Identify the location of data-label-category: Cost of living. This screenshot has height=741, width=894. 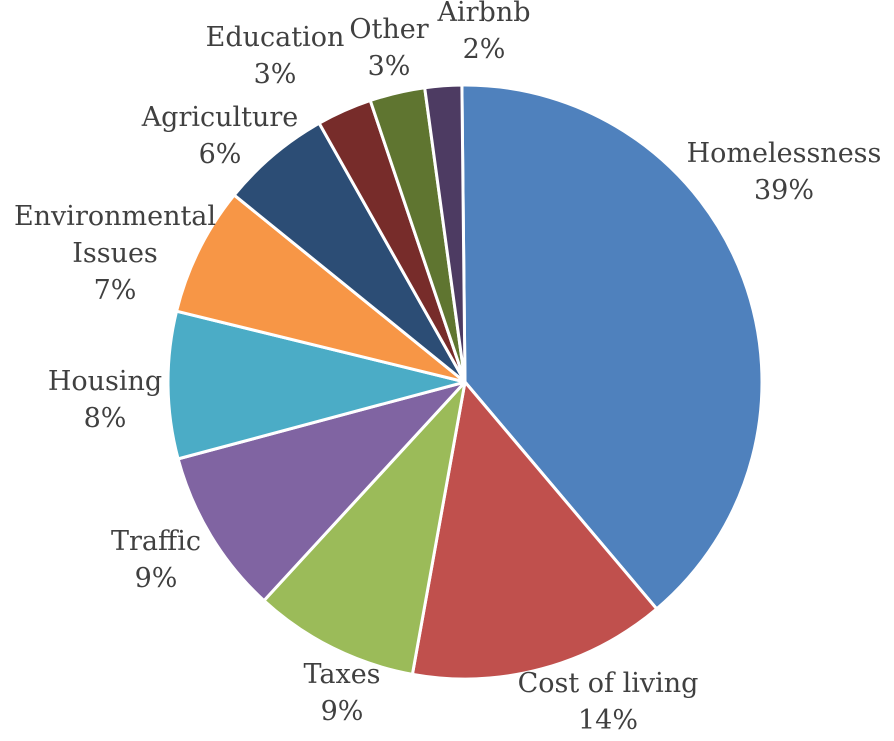
(608, 683).